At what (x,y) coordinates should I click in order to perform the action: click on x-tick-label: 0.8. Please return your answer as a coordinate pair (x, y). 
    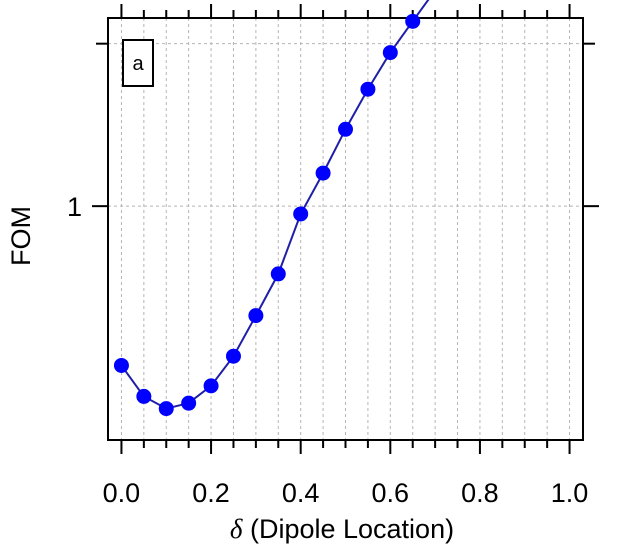
    Looking at the image, I should click on (480, 493).